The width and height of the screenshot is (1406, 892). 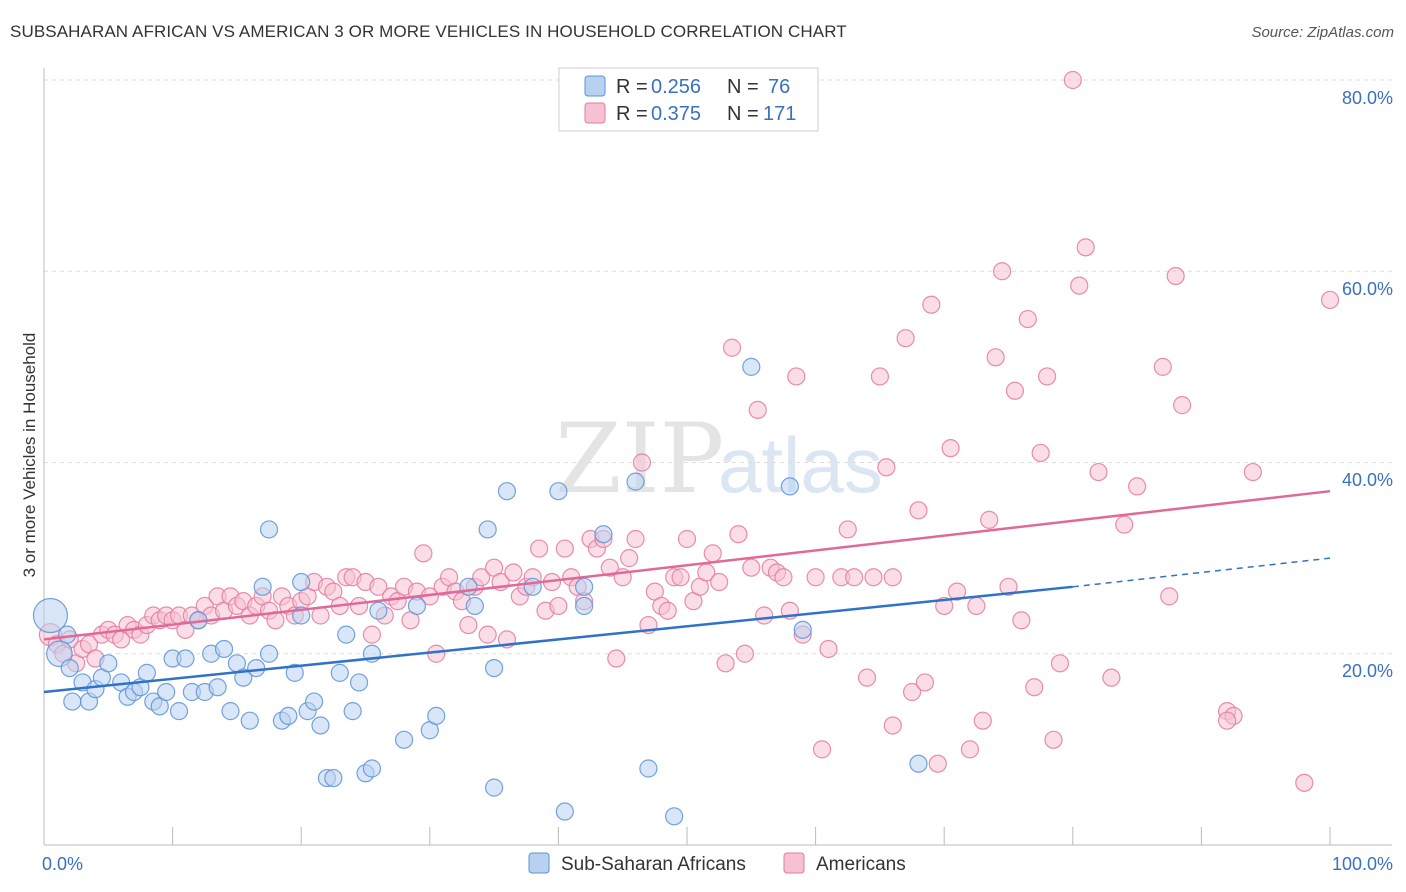 What do you see at coordinates (1367, 480) in the screenshot?
I see `y-tick-label-40: 40.0%` at bounding box center [1367, 480].